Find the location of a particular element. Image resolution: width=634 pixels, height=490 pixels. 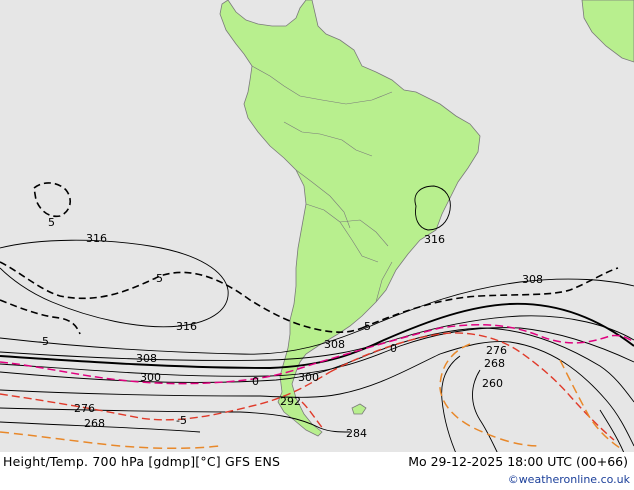

height-label: 292 is located at coordinates (290, 401).